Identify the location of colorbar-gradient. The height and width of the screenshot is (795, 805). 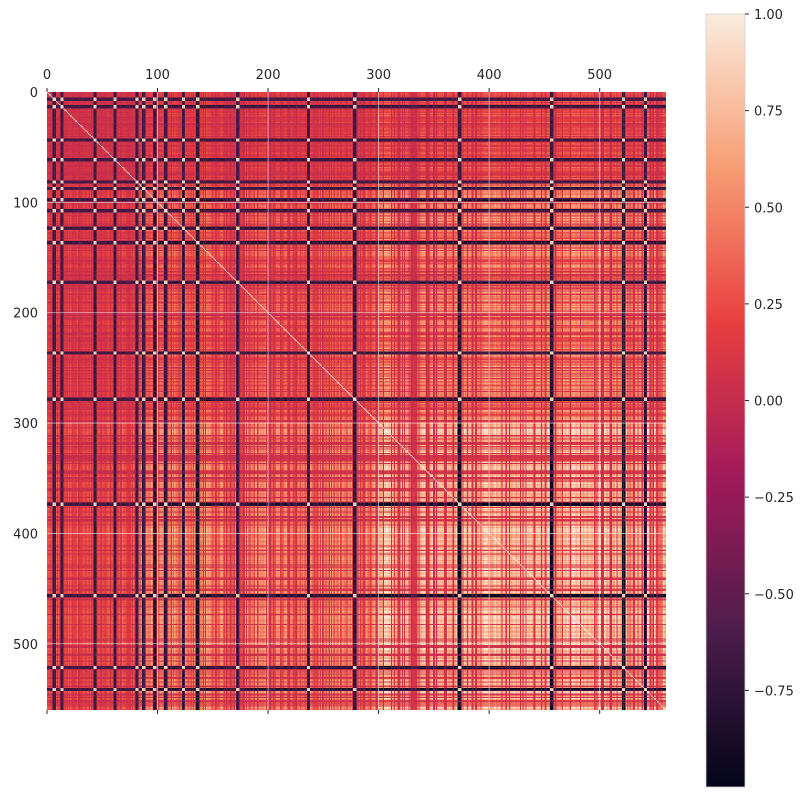
(725, 400).